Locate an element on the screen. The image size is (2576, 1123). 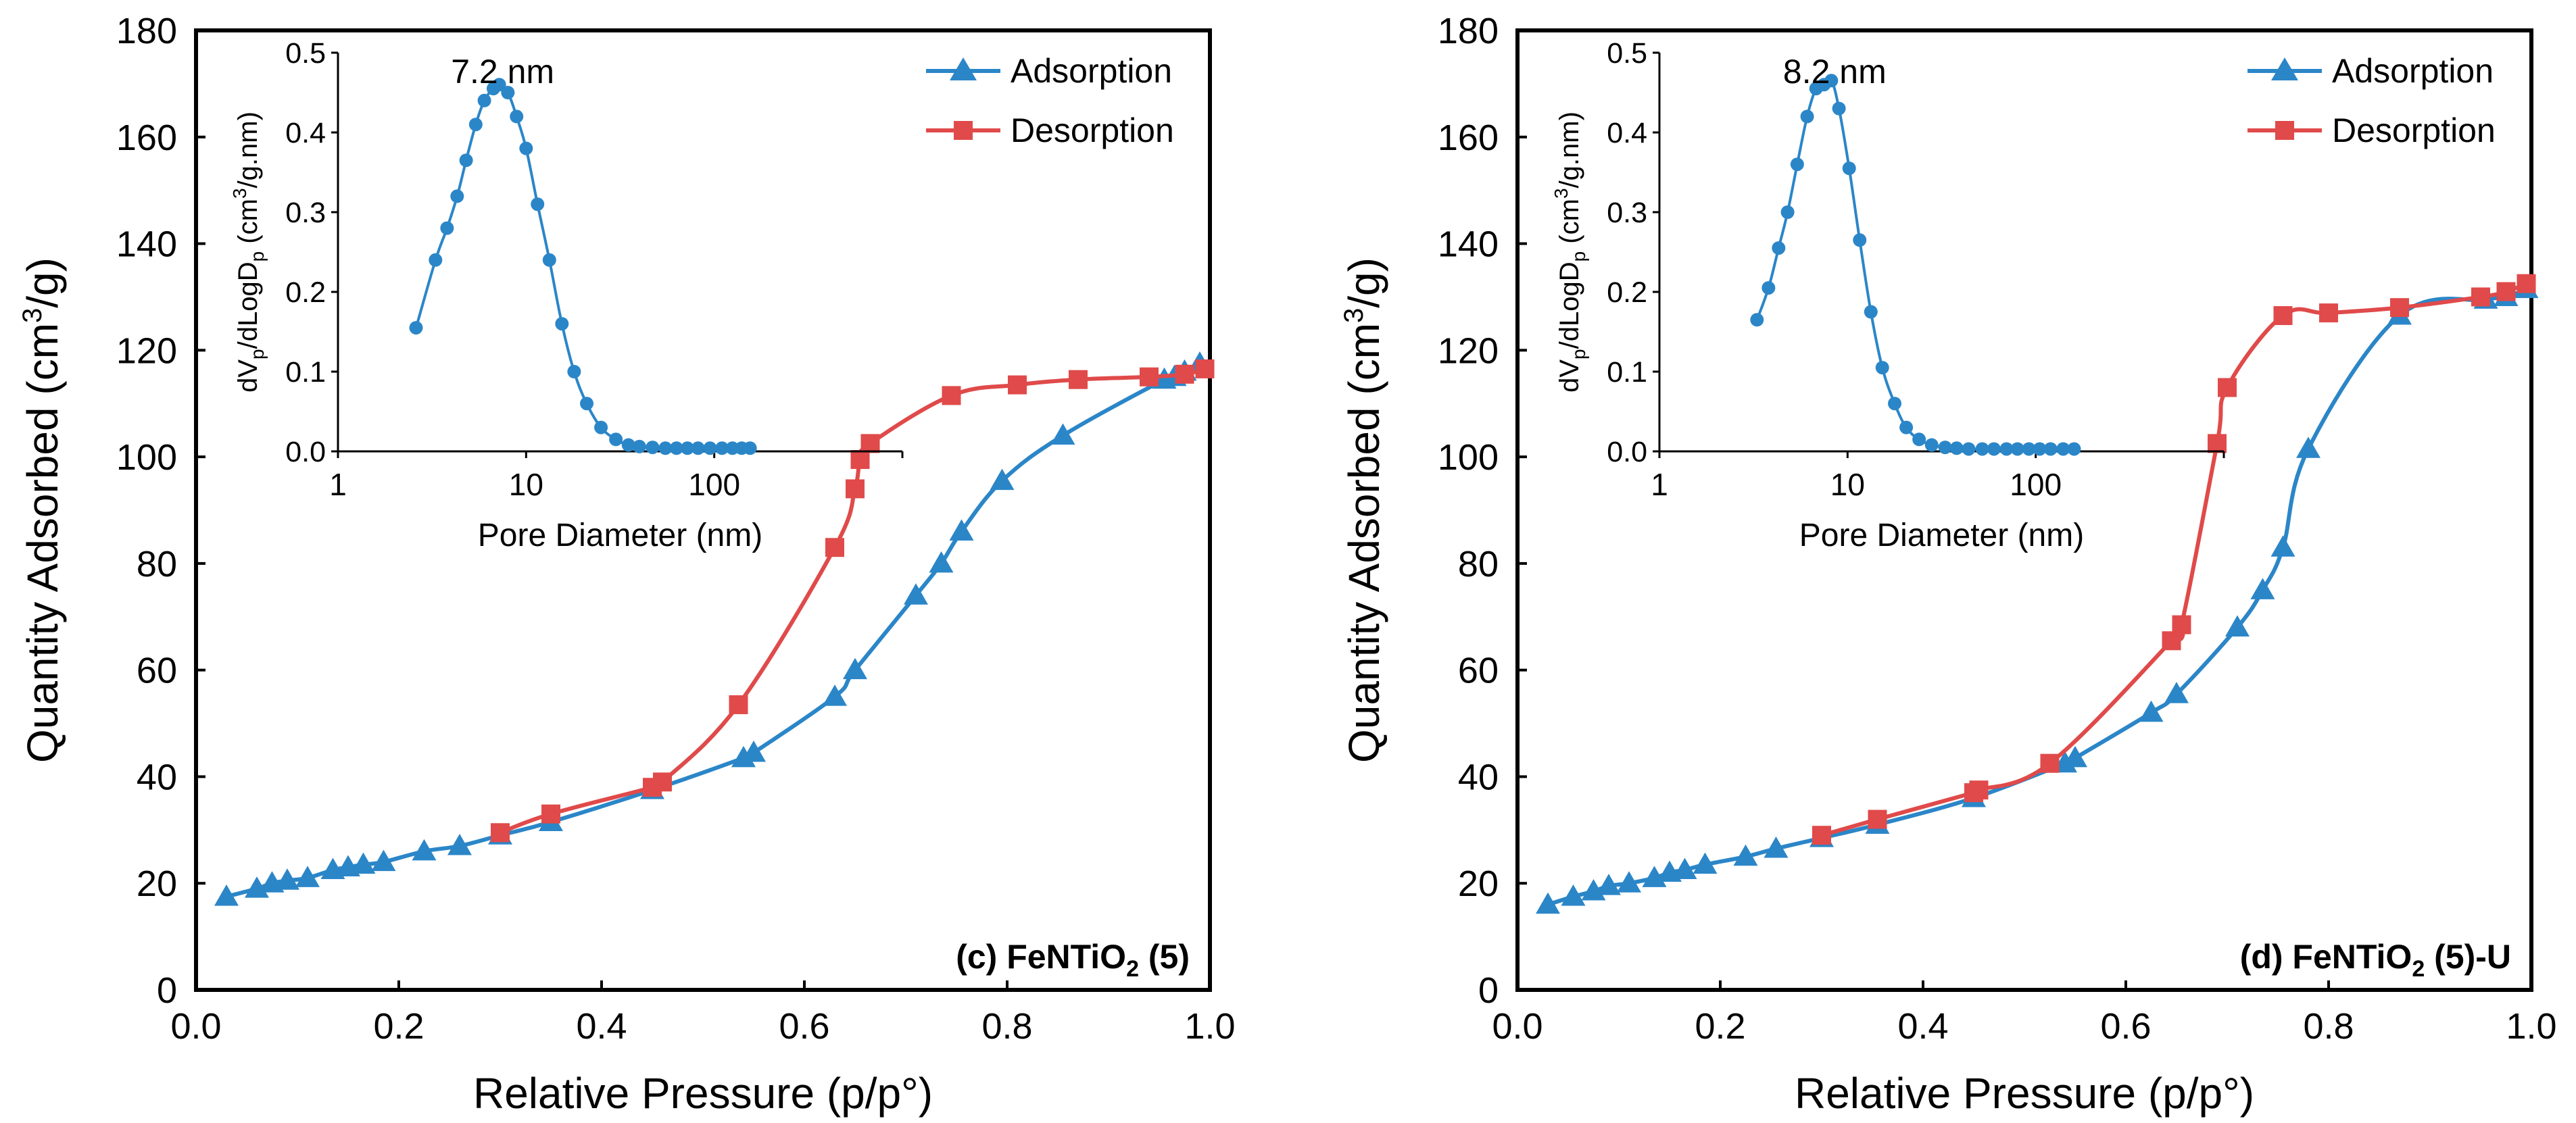
y-tick-label: 120 is located at coordinates (1468, 350).